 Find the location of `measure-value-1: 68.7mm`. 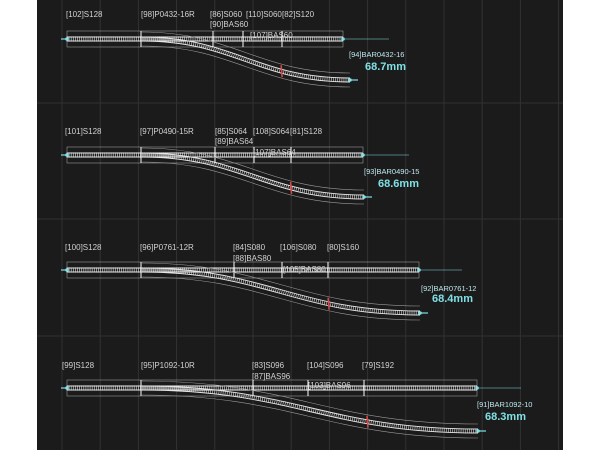

measure-value-1: 68.7mm is located at coordinates (385, 67).